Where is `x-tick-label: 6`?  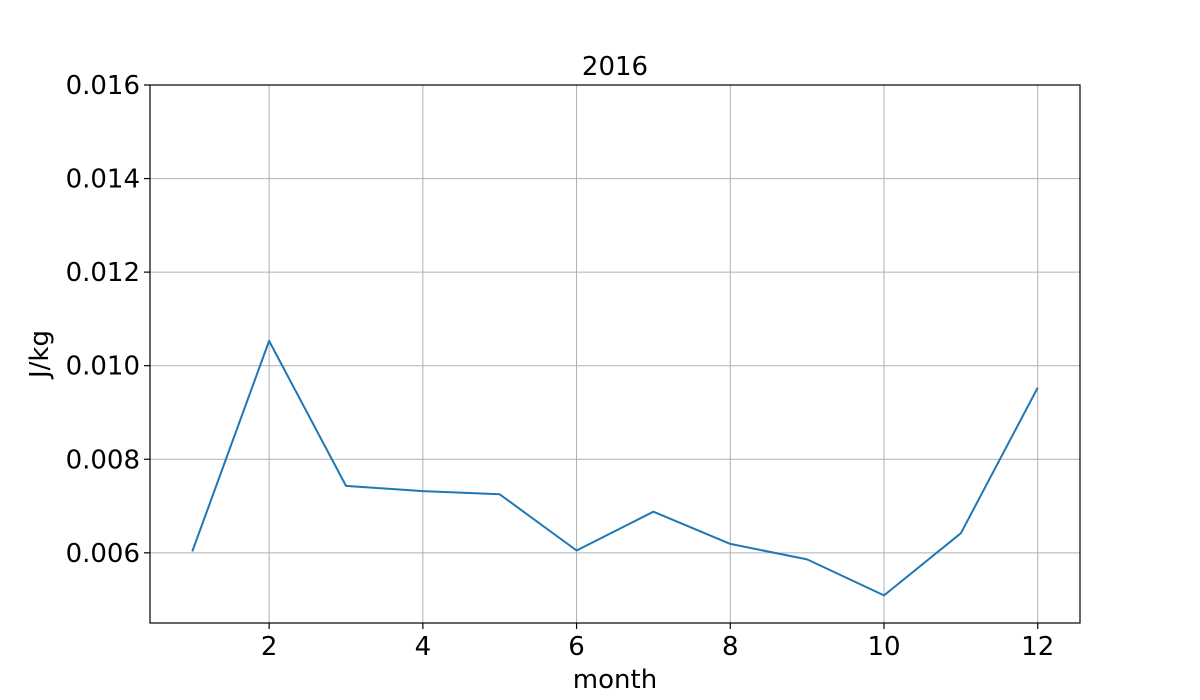
x-tick-label: 6 is located at coordinates (576, 647).